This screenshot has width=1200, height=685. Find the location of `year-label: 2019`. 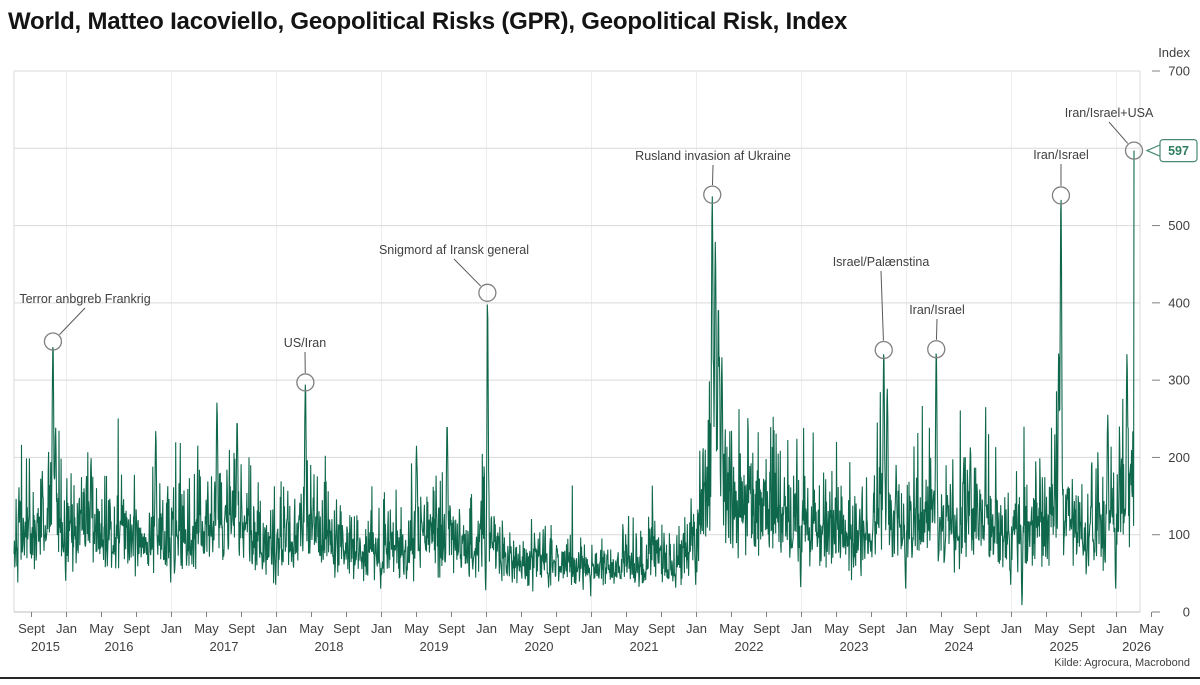

year-label: 2019 is located at coordinates (434, 646).